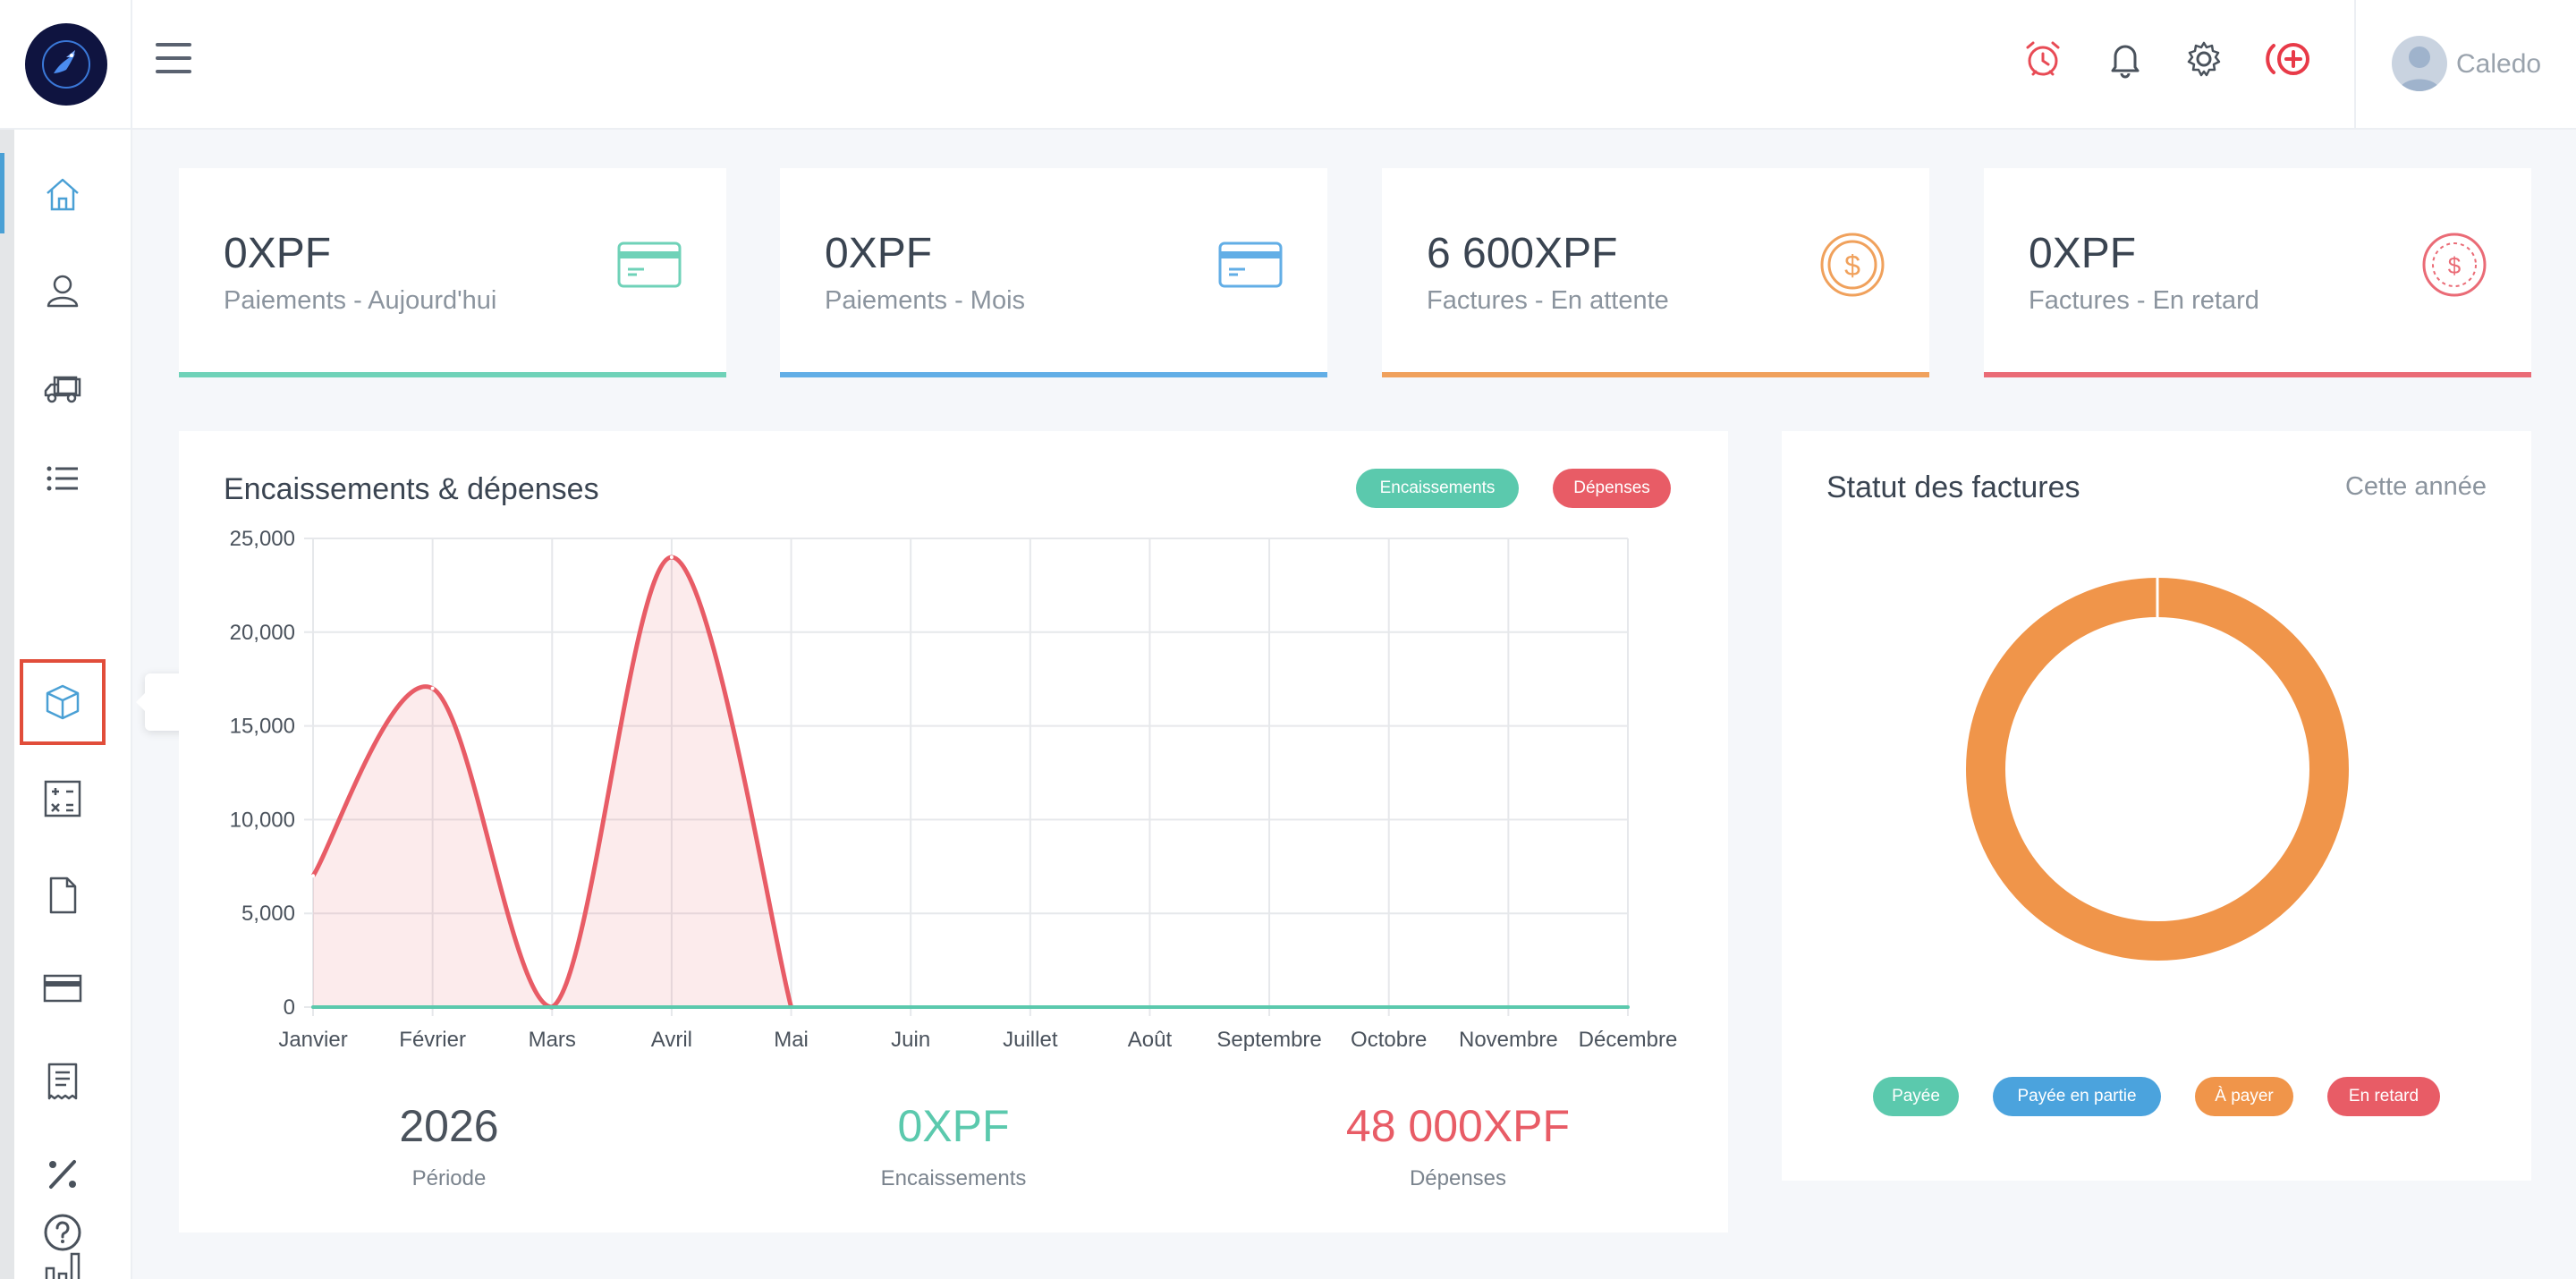 The image size is (2576, 1279). Describe the element at coordinates (1389, 1040) in the screenshot. I see `x-tick-label: Octobre` at that location.